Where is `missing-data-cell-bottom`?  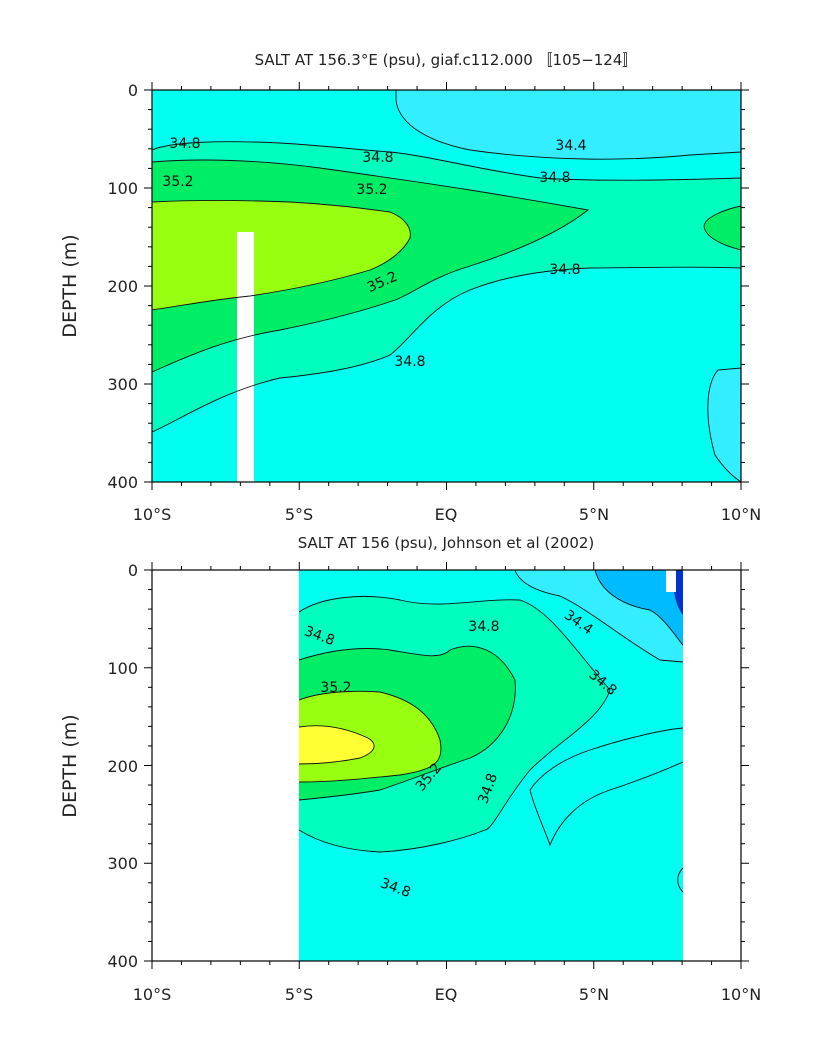
missing-data-cell-bottom is located at coordinates (671, 581).